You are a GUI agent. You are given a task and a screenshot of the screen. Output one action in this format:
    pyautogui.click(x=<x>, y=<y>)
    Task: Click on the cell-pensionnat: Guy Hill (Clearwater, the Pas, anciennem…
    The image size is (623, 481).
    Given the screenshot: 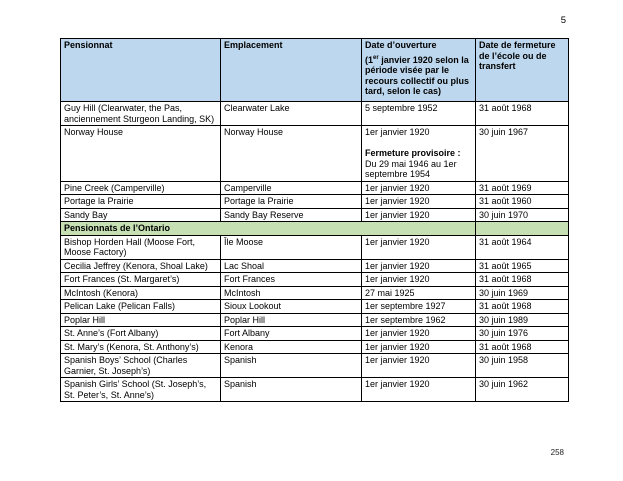 What is the action you would take?
    pyautogui.click(x=140, y=113)
    